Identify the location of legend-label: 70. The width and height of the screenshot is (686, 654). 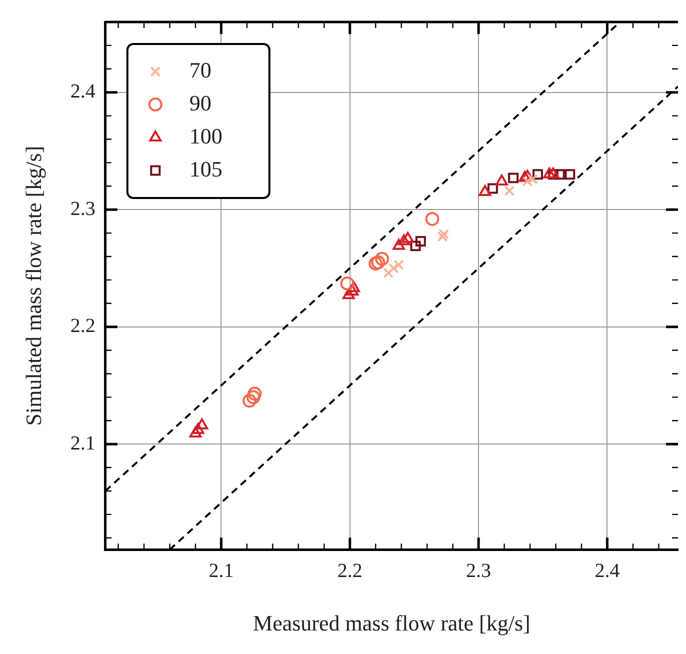
(200, 69).